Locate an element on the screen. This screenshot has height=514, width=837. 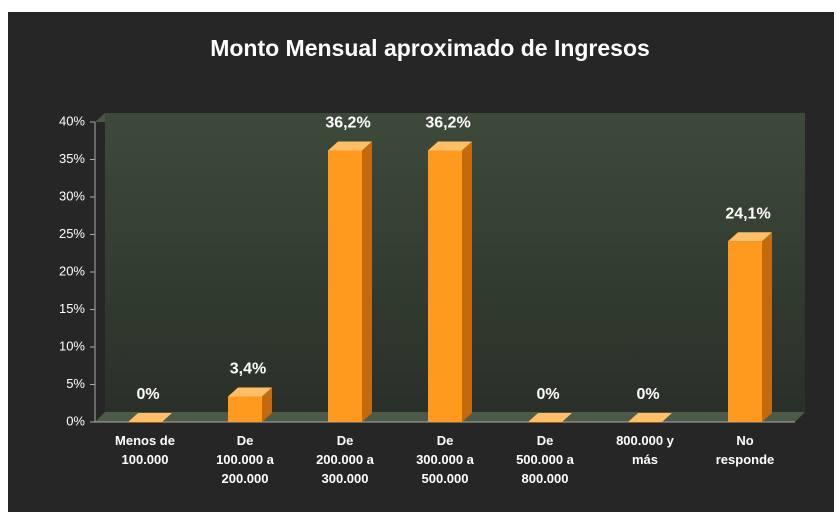
data-label: 24,1% is located at coordinates (747, 213).